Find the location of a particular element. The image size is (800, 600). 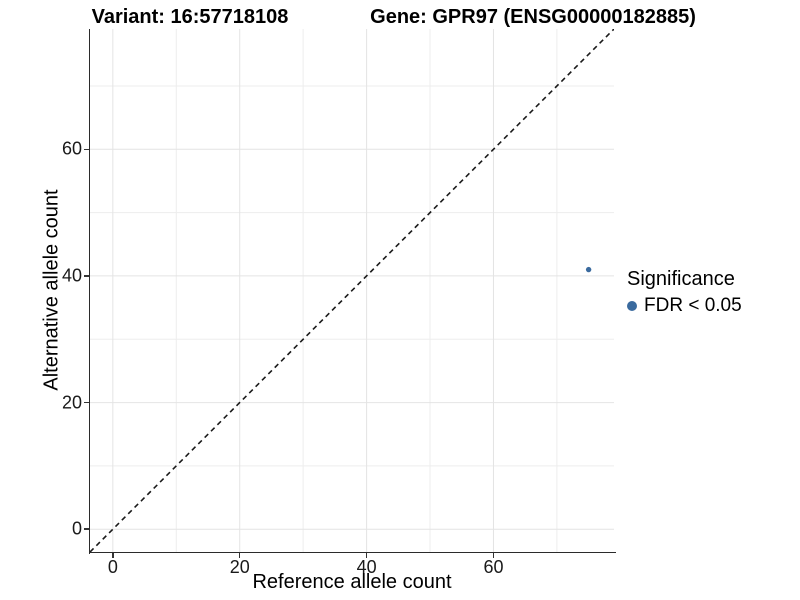

plot-title-gene: Gene: GPR97 (ENSG00000182885) is located at coordinates (533, 17).